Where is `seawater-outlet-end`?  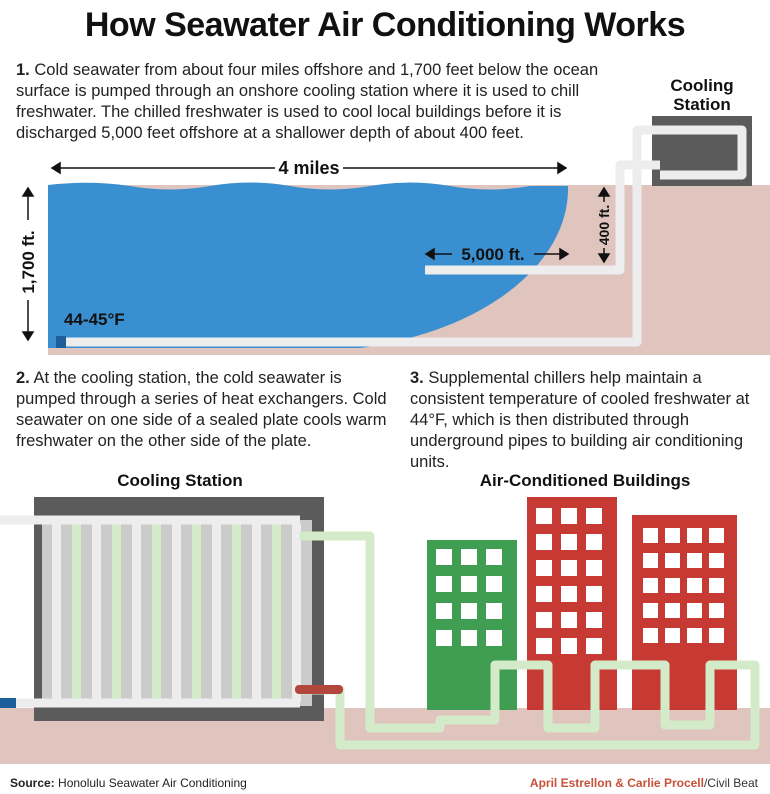 seawater-outlet-end is located at coordinates (8, 703).